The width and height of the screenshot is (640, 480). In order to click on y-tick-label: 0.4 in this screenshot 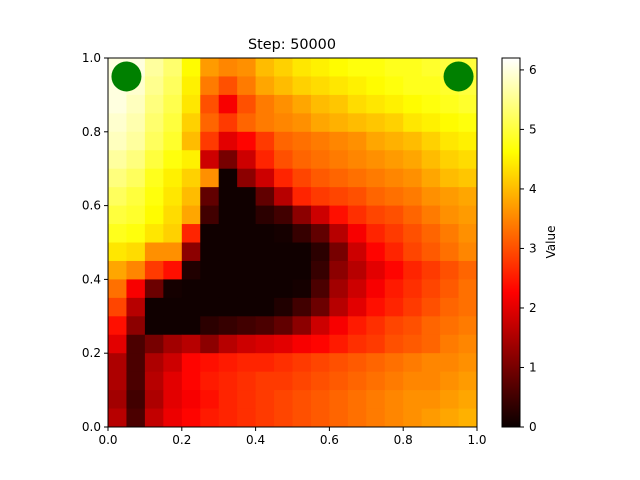, I will do `click(91, 279)`.